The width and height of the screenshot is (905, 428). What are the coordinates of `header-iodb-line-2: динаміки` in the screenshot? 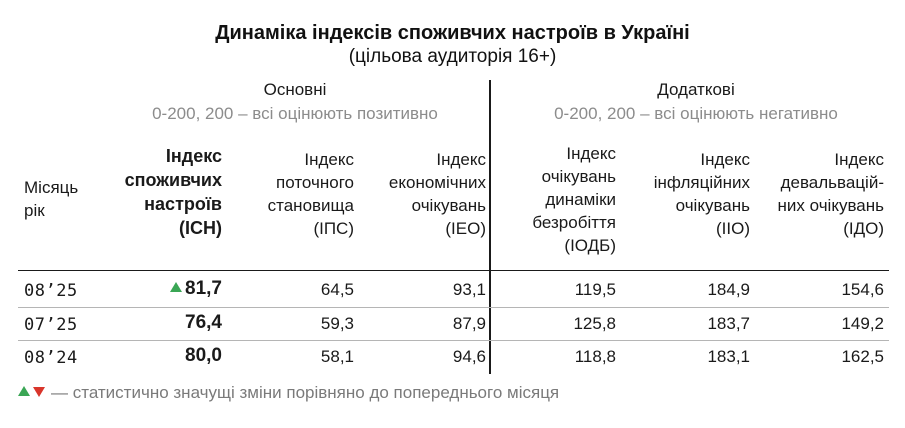 It's located at (580, 199).